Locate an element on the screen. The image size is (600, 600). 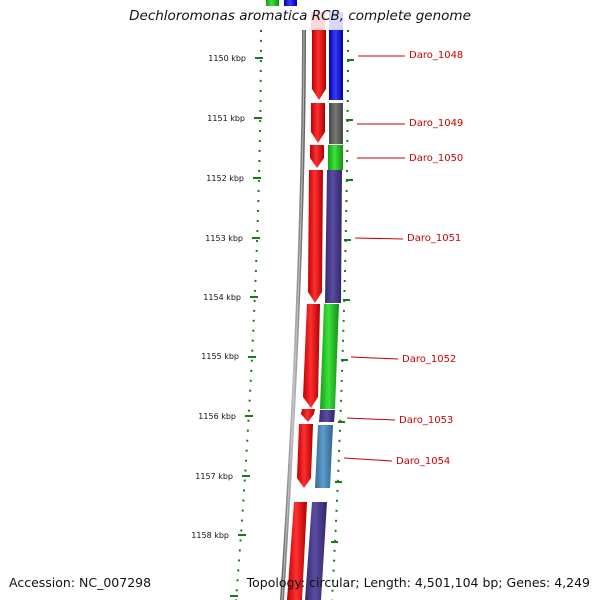
cds-track is located at coordinates (306, 315).